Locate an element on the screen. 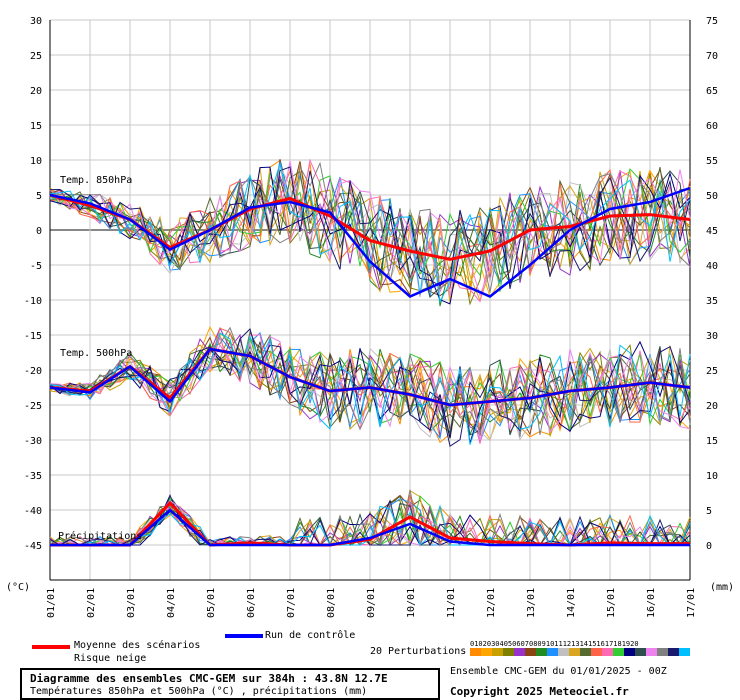 Image resolution: width=740 pixels, height=700 pixels. date-tick-label: 04/01 is located at coordinates (171, 603).